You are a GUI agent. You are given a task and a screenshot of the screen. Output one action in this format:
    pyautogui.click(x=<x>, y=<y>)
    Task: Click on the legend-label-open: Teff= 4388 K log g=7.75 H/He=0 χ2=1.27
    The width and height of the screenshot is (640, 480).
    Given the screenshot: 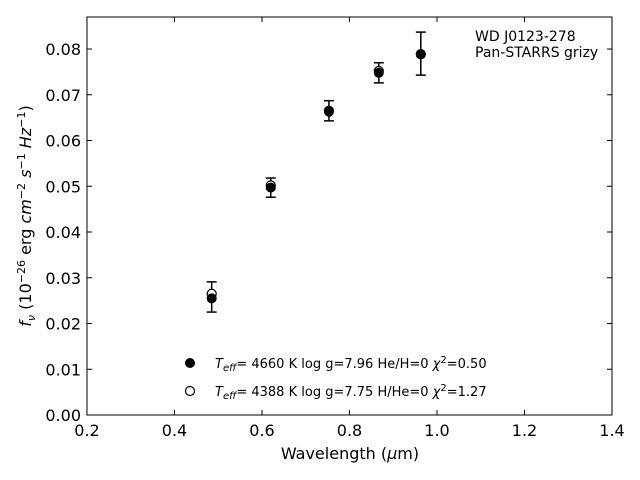 What is the action you would take?
    pyautogui.click(x=351, y=392)
    